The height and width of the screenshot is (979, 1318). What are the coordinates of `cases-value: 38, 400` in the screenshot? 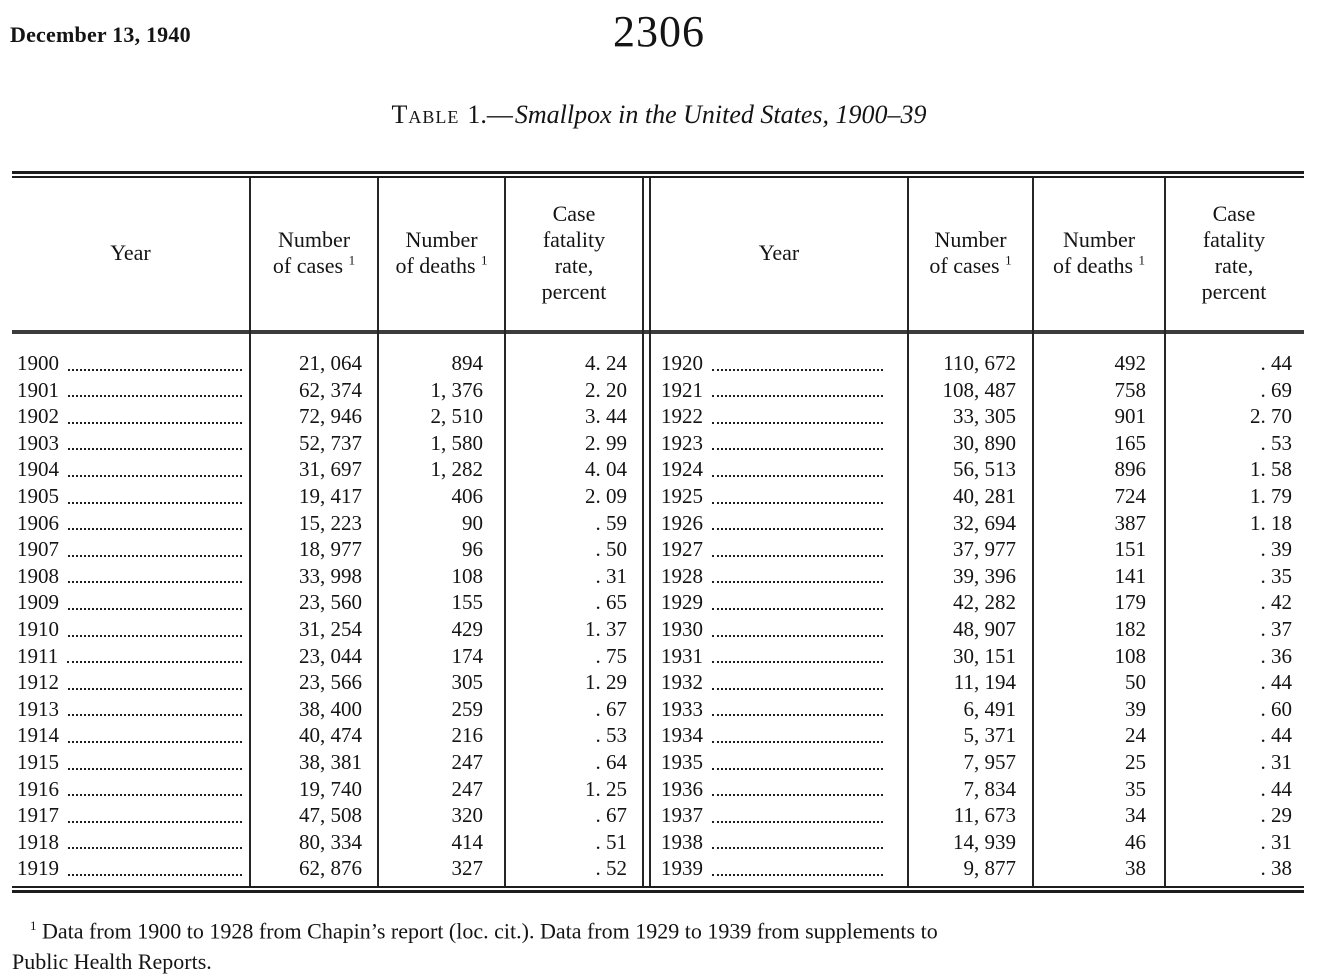 It's located at (330, 708).